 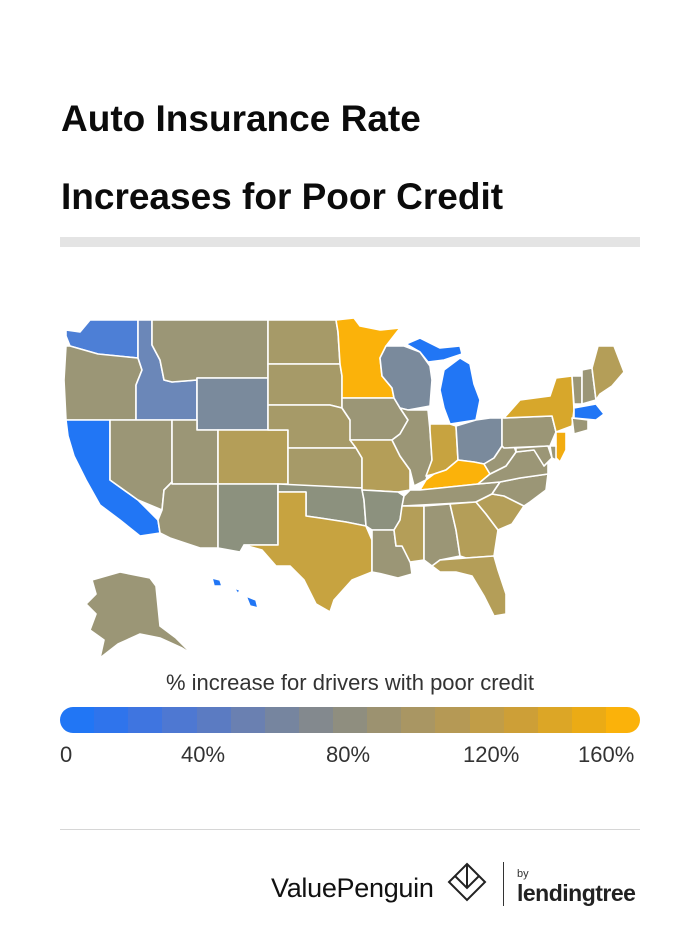 I want to click on state-ND, so click(x=304, y=342).